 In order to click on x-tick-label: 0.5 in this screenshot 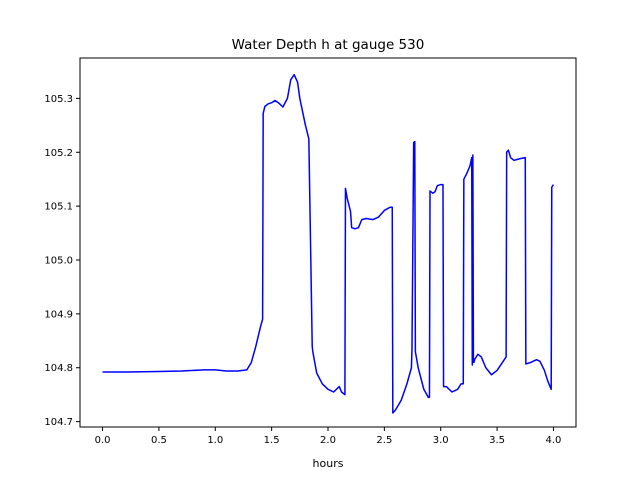, I will do `click(159, 440)`.